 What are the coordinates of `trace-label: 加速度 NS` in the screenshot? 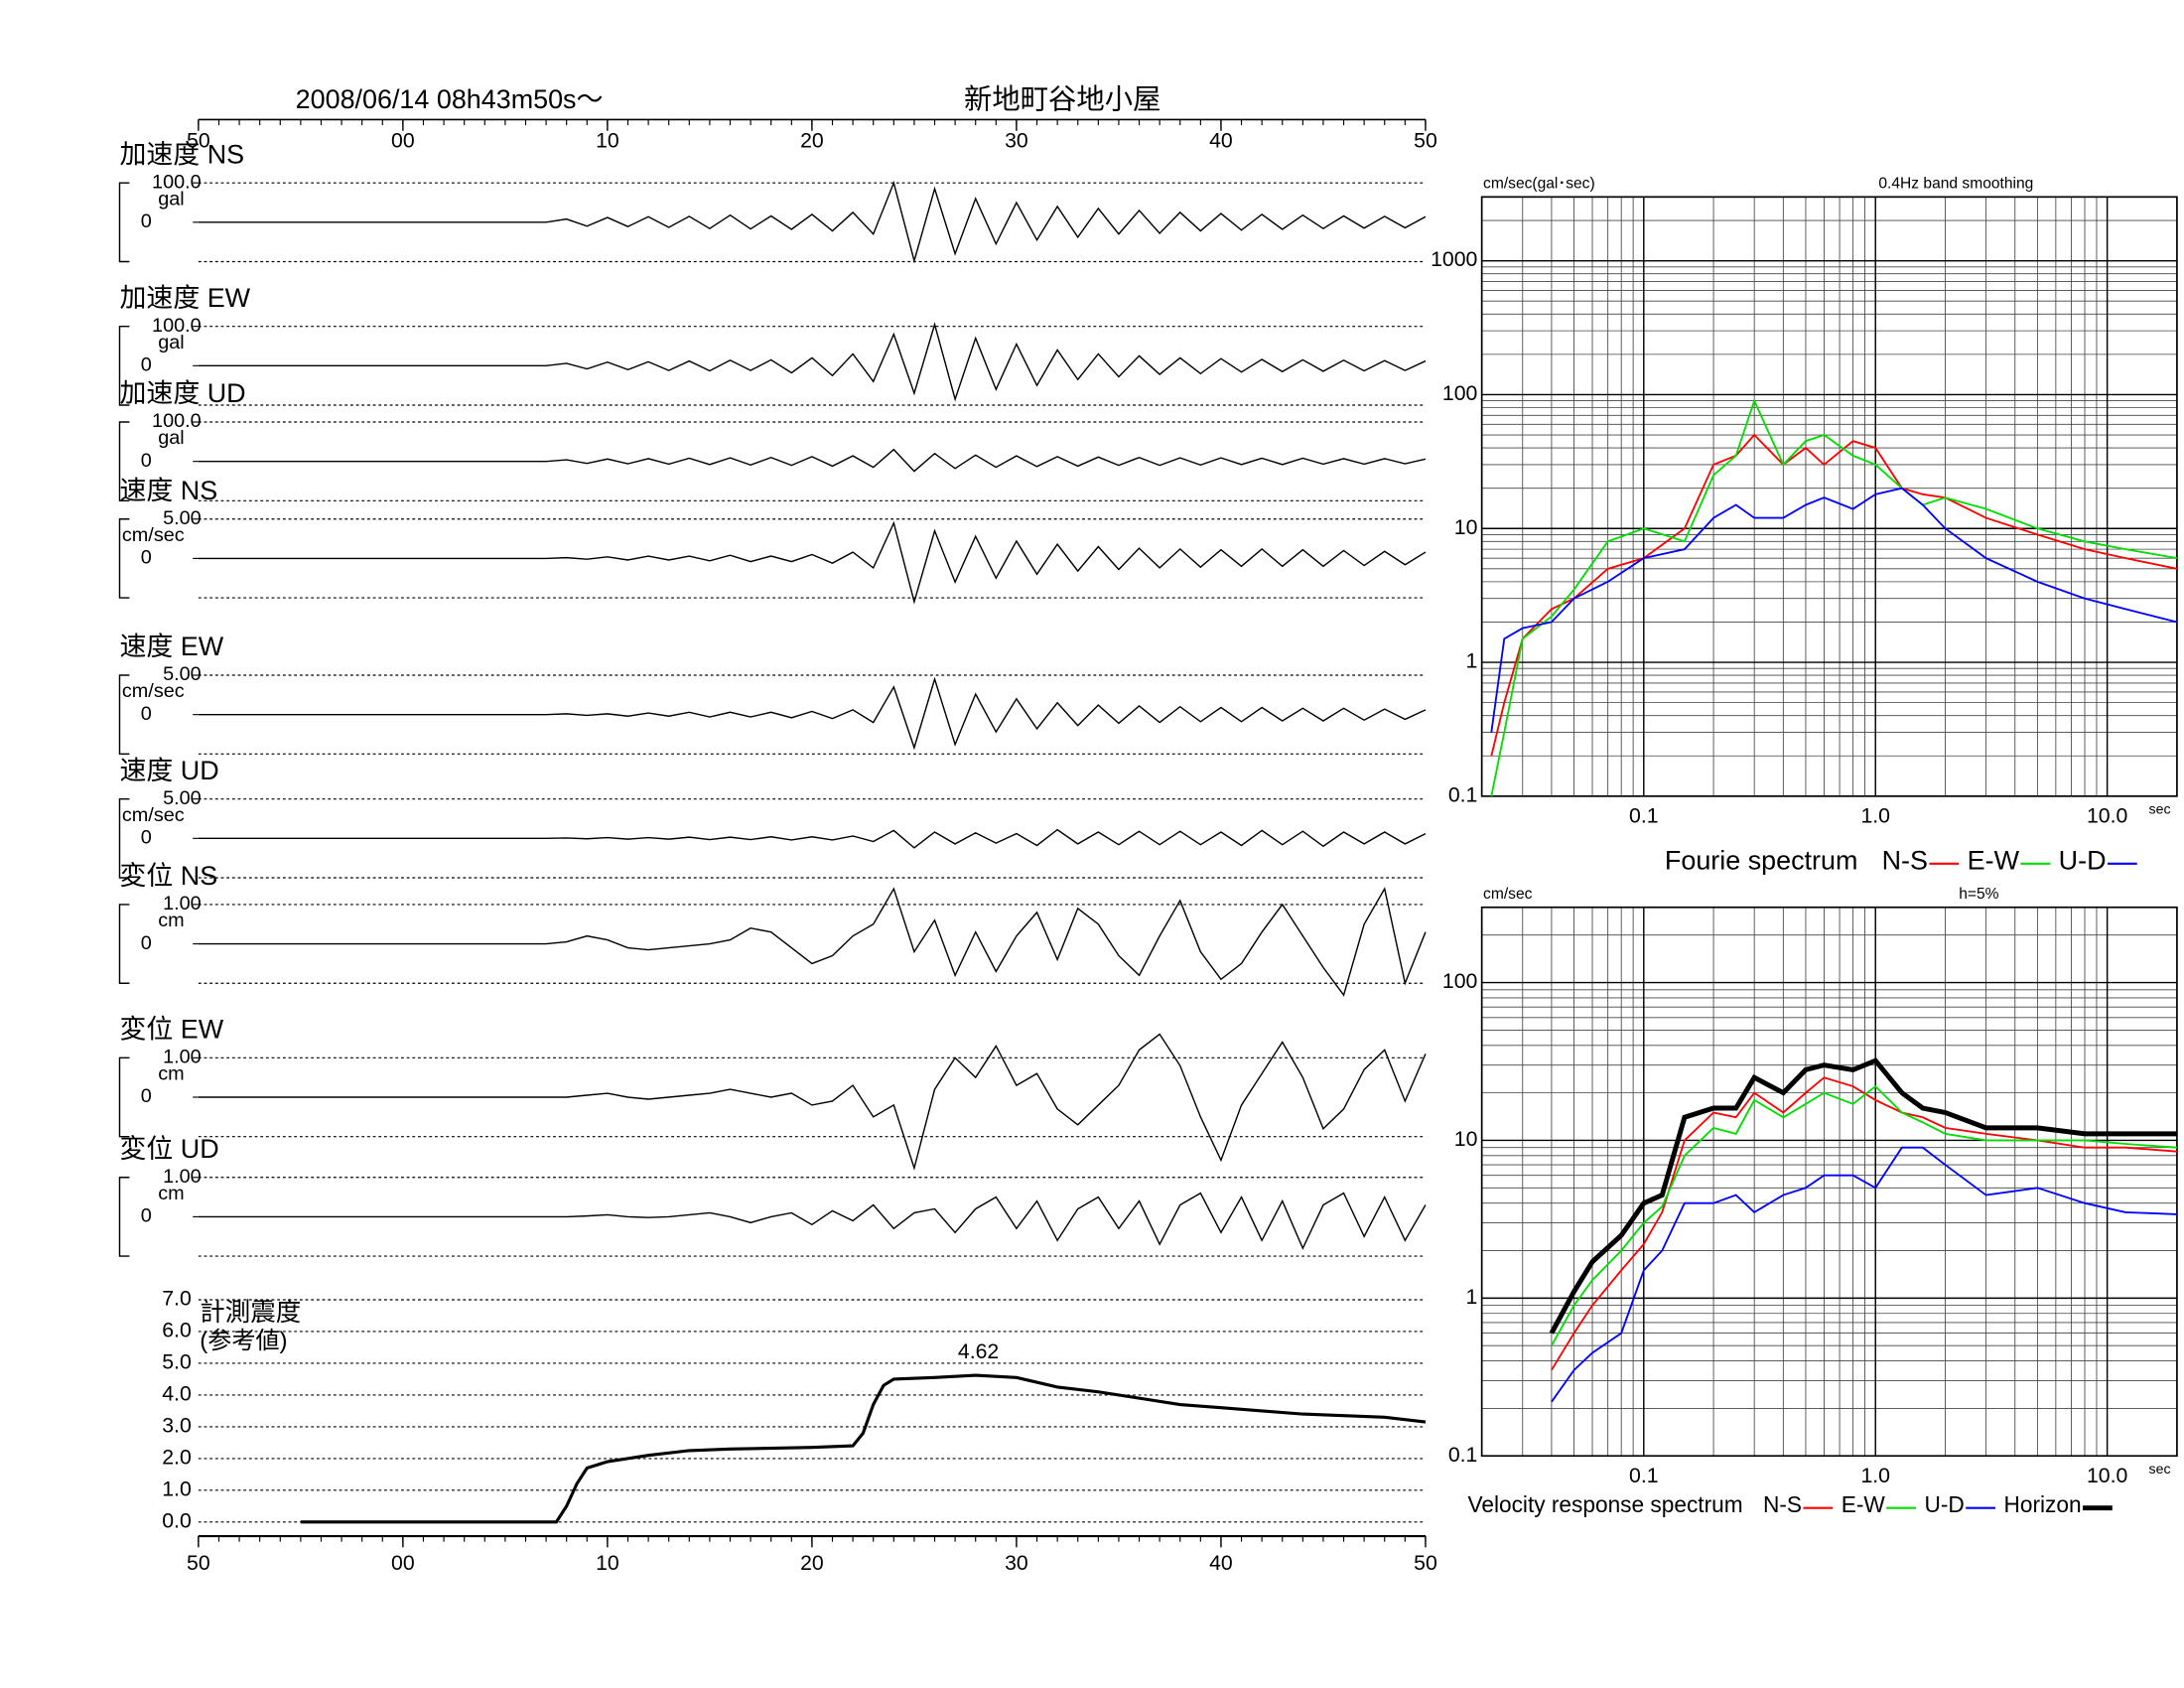 It's located at (181, 154).